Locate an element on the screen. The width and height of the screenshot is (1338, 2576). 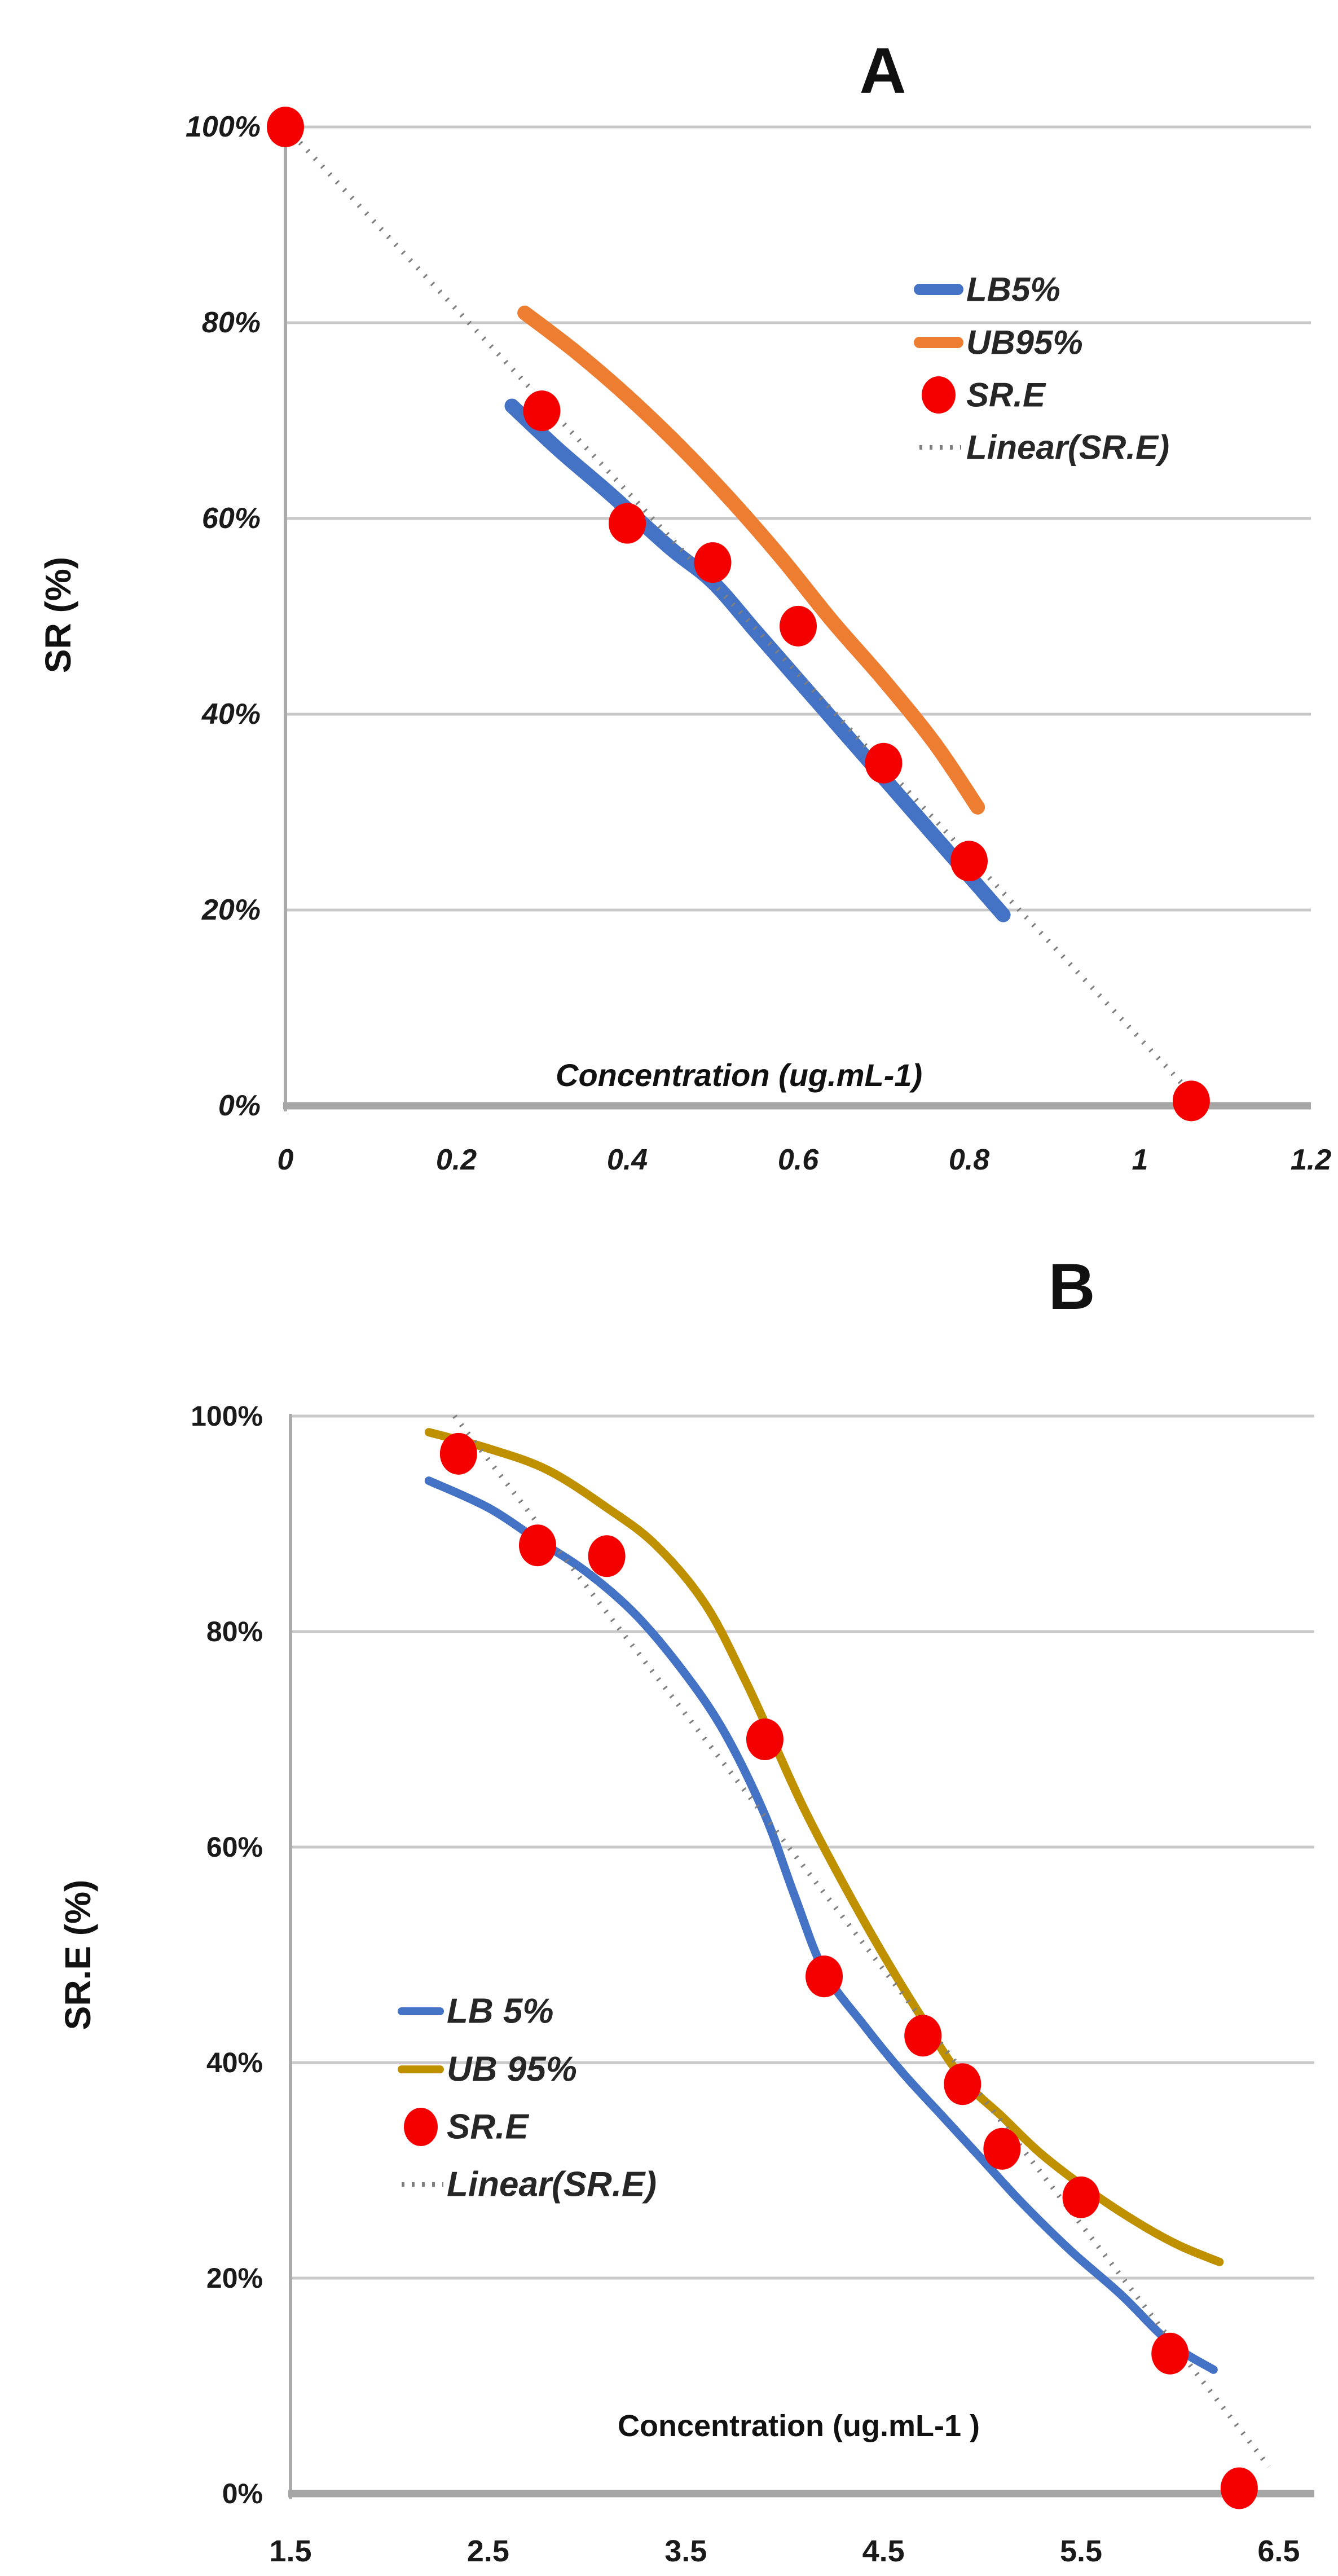
x-tick-label: 0 is located at coordinates (286, 1160).